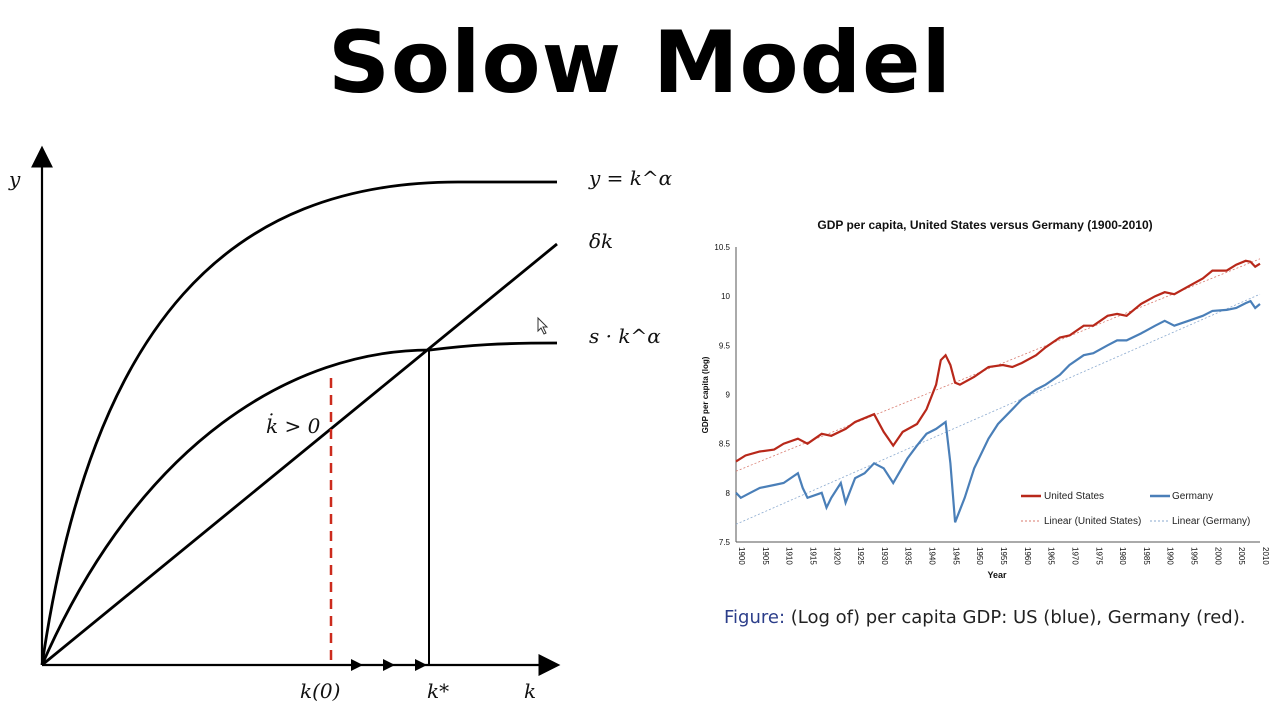 The image size is (1280, 720). Describe the element at coordinates (543, 325) in the screenshot. I see `cursor-icon` at that location.